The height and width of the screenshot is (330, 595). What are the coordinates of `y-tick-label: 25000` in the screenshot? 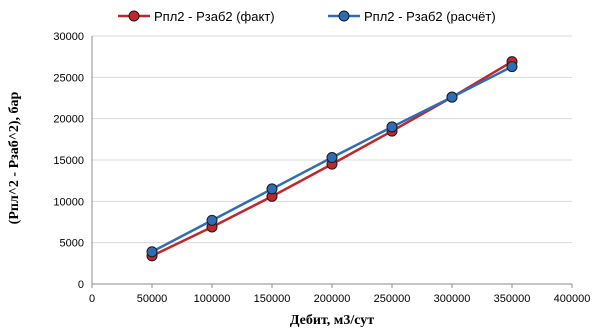 It's located at (68, 78).